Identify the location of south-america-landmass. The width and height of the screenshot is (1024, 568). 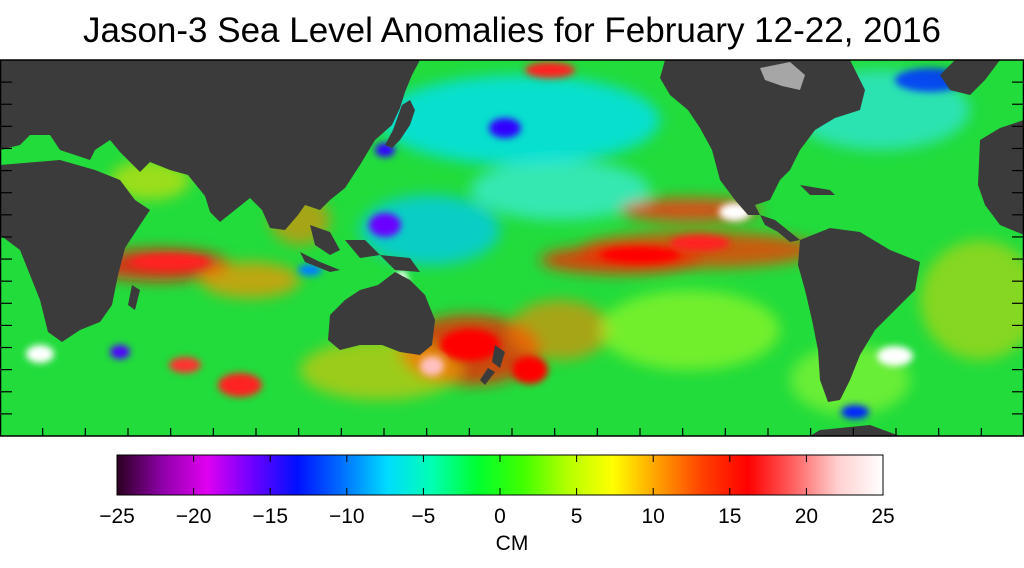
(859, 315).